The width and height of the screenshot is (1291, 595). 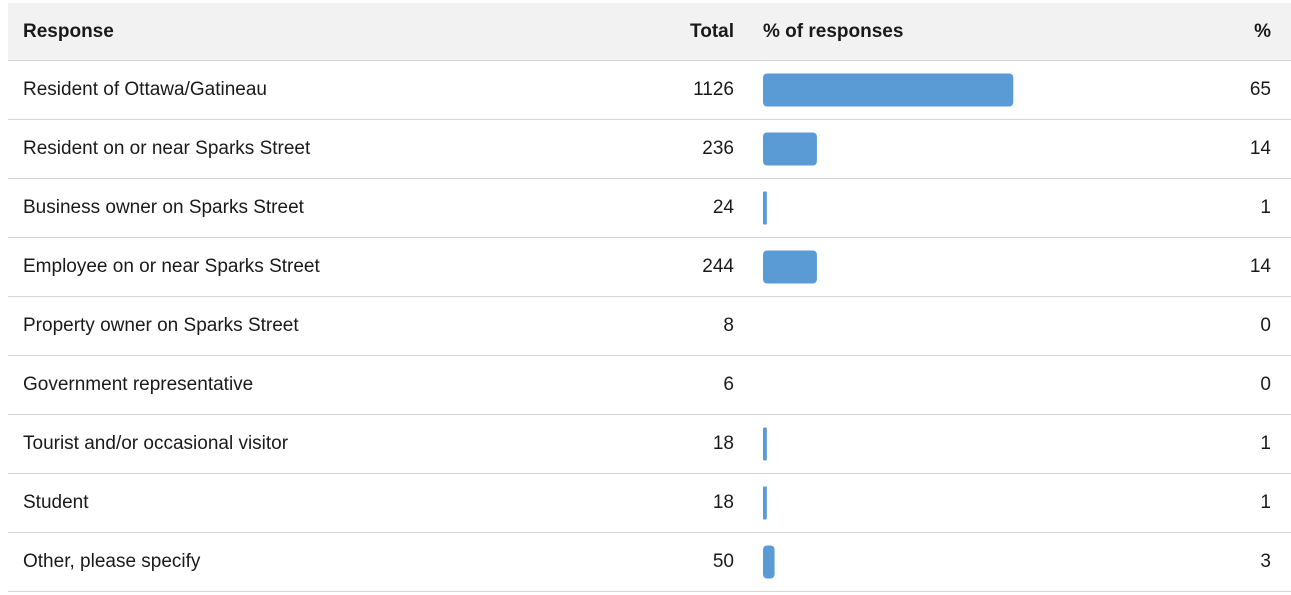 I want to click on table-row: Tourist and/or occasional visitor 18 1, so click(x=649, y=444).